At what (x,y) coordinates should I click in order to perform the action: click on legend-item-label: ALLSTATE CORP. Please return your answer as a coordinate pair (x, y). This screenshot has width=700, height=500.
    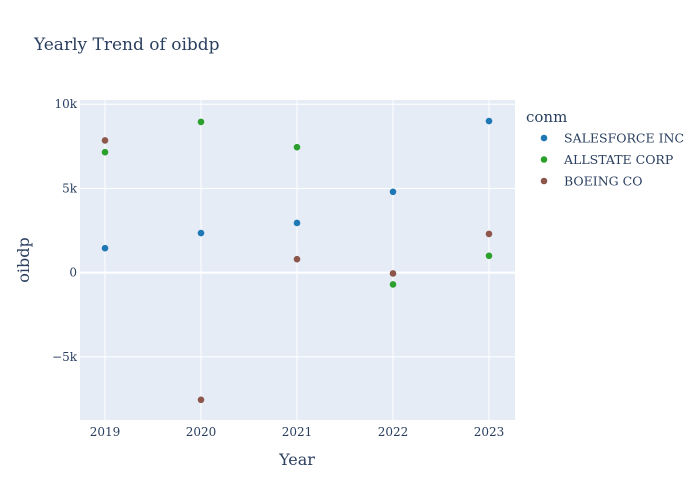
    Looking at the image, I should click on (618, 159).